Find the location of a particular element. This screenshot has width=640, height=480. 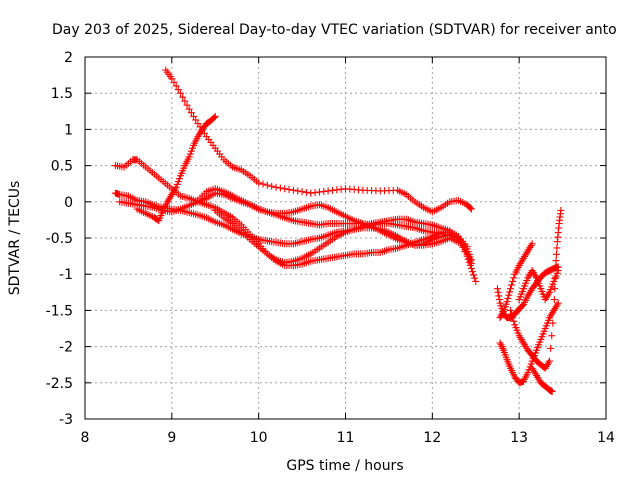

x-tick-label: 10 is located at coordinates (259, 438).